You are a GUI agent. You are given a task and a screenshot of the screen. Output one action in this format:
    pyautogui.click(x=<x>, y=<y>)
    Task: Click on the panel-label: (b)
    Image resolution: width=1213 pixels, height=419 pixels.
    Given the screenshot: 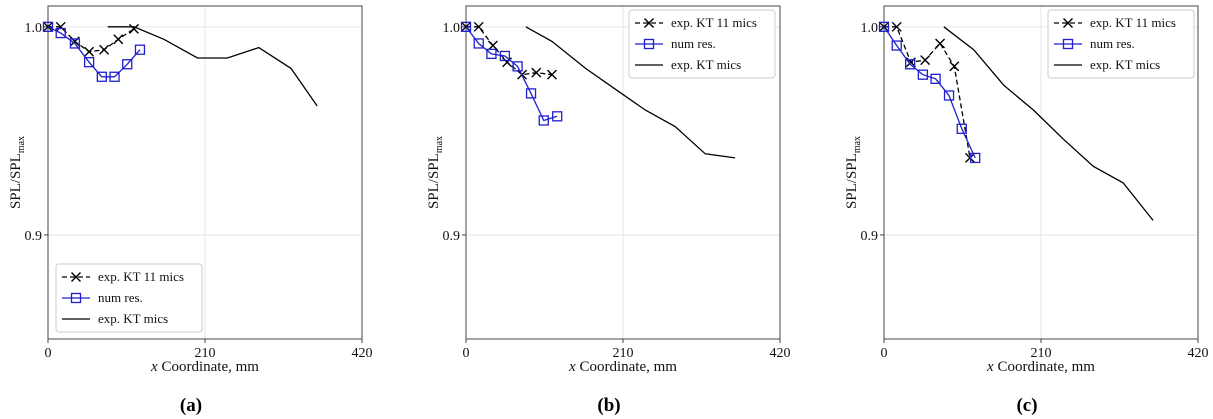 What is the action you would take?
    pyautogui.click(x=608, y=405)
    